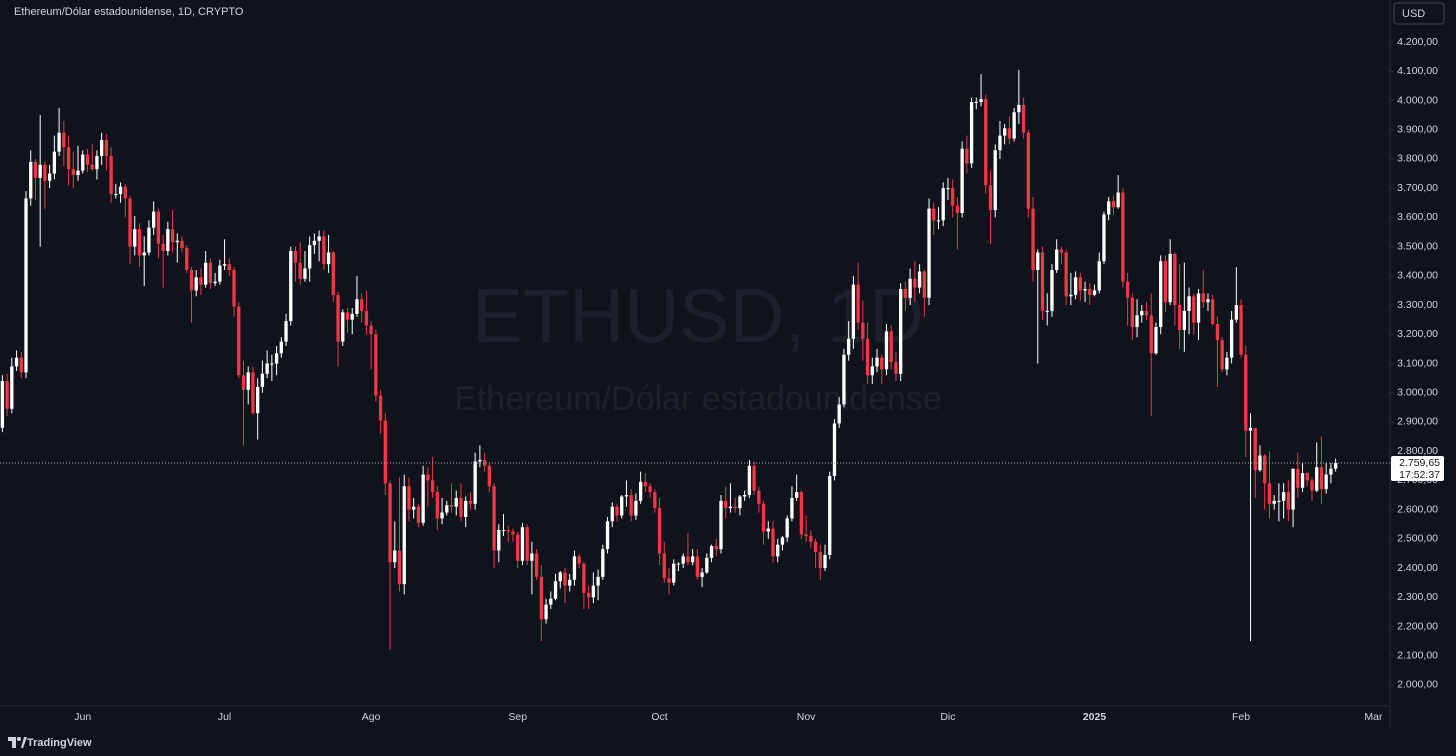 This screenshot has height=756, width=1456. I want to click on y-tick-label: 2.400,00, so click(1417, 568).